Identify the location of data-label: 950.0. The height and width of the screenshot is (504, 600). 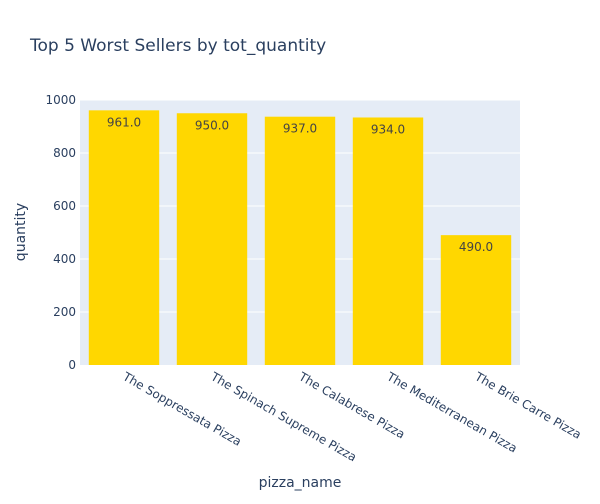
(212, 125).